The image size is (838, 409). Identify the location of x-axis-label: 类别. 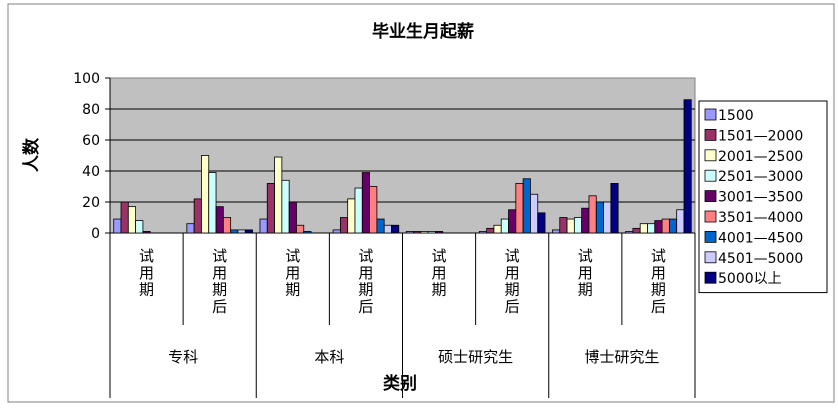
(400, 383).